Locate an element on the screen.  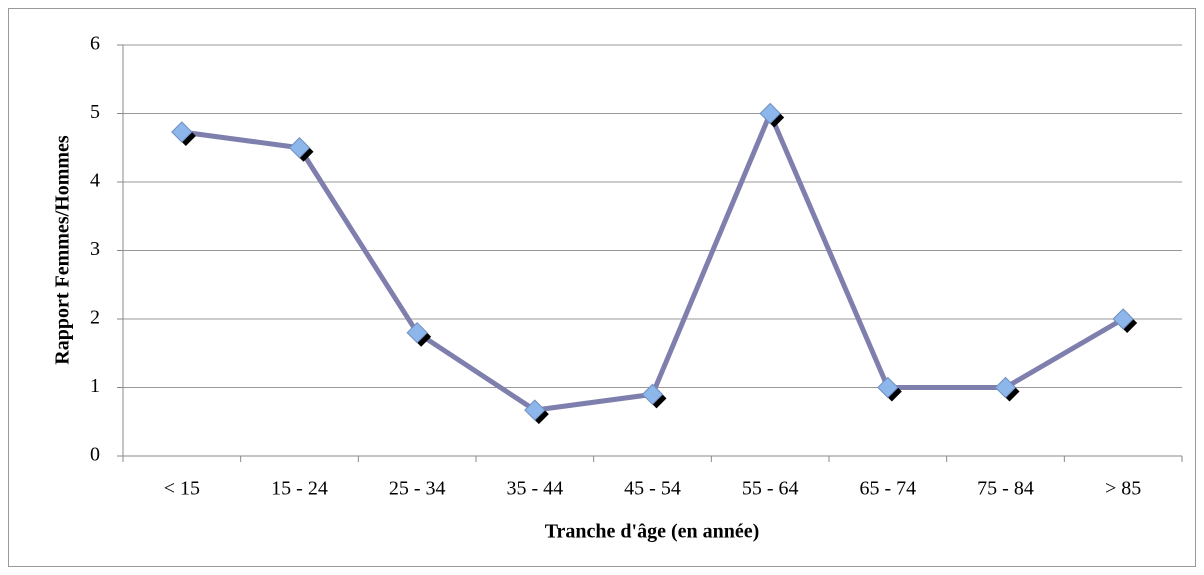
y-tick-label: 1 is located at coordinates (95, 386).